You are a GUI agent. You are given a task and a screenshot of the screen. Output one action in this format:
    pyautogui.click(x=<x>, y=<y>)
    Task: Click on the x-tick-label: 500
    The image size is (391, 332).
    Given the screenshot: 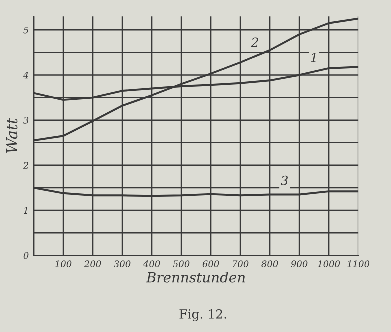 What is the action you would take?
    pyautogui.click(x=181, y=264)
    